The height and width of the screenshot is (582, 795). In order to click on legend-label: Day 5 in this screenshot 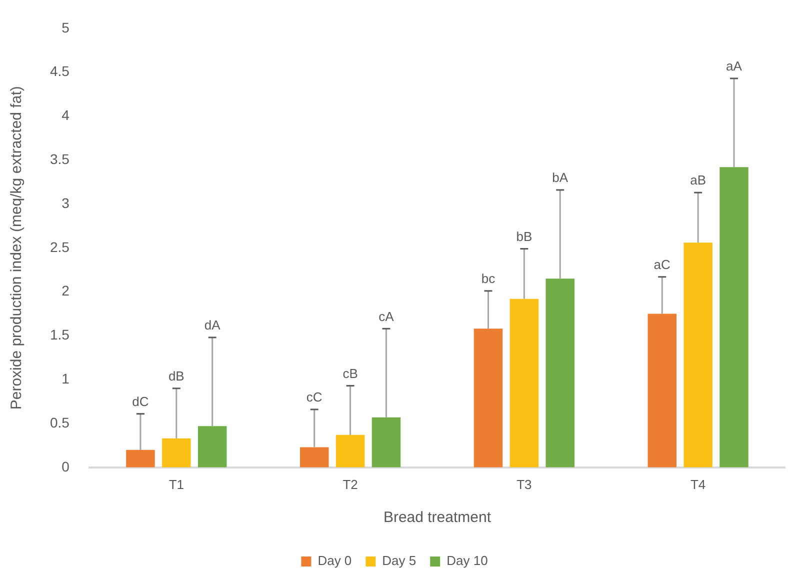, I will do `click(399, 560)`.